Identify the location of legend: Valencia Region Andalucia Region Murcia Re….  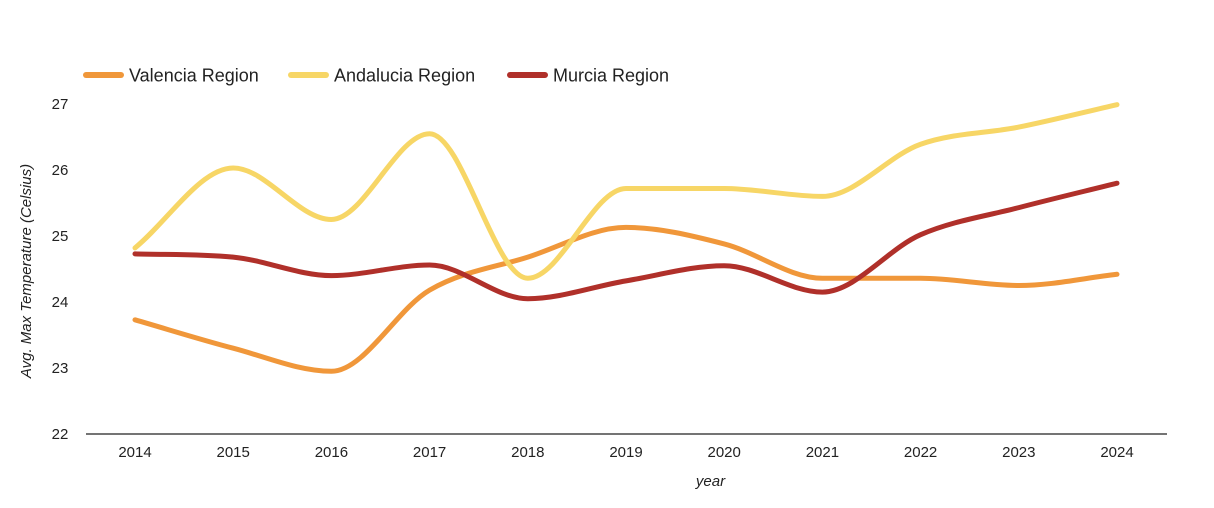
(376, 76).